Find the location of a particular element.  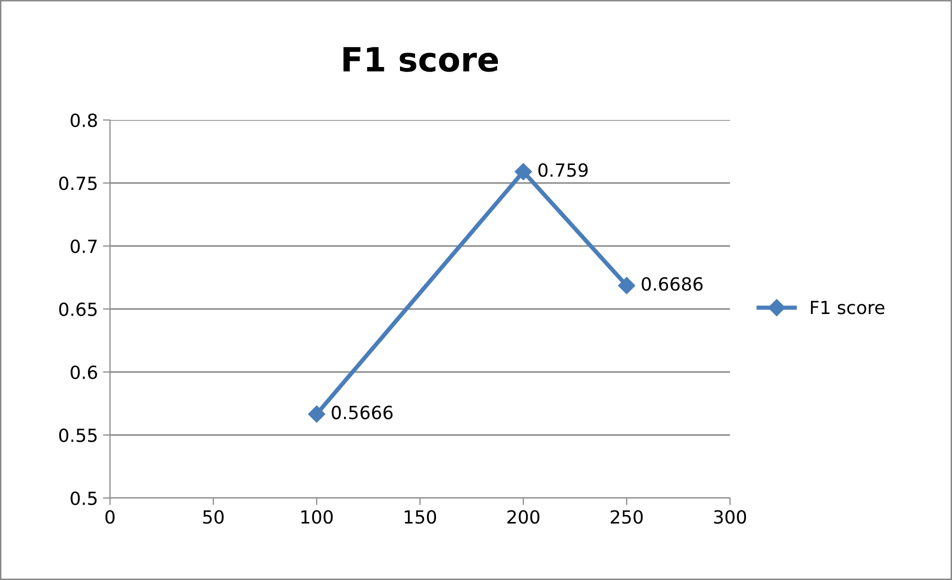

x-tick-label: 50 is located at coordinates (213, 517).